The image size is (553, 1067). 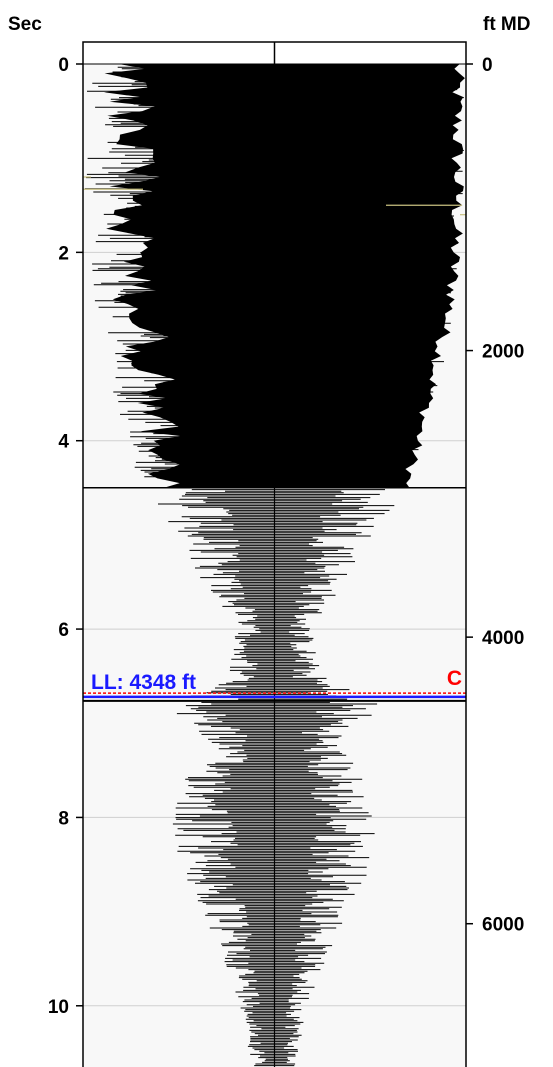 What do you see at coordinates (63, 65) in the screenshot?
I see `left-tick-label-0: 0` at bounding box center [63, 65].